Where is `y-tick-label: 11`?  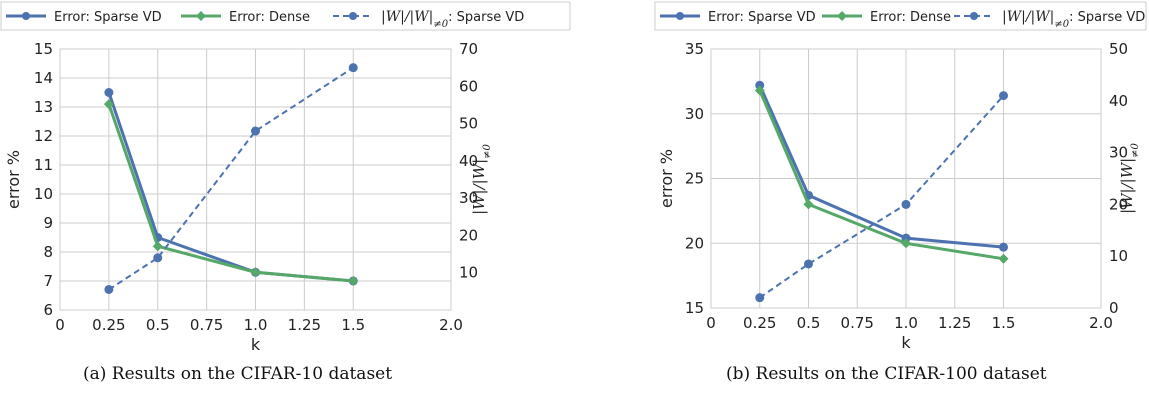 y-tick-label: 11 is located at coordinates (43, 165).